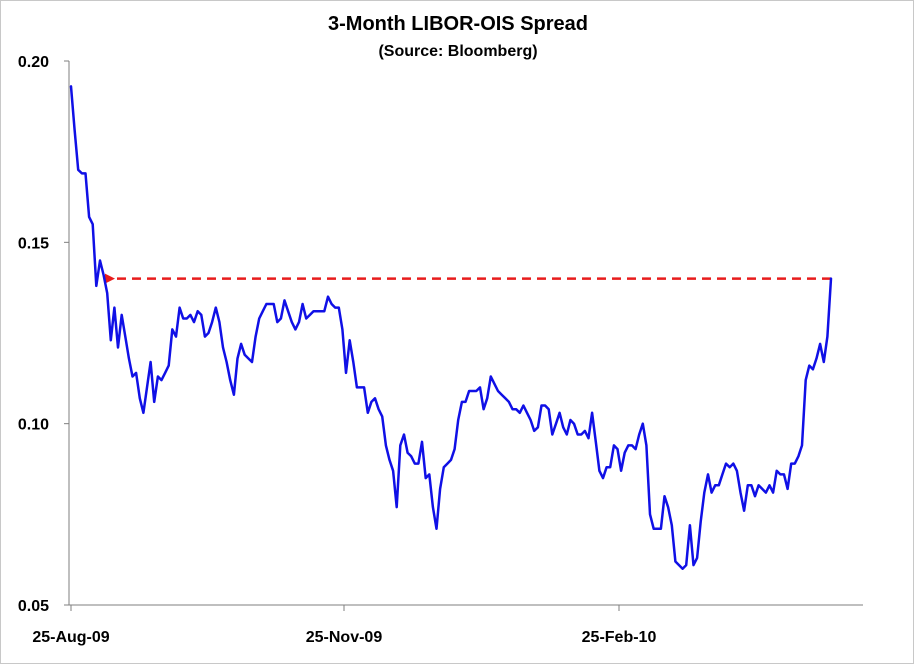 The height and width of the screenshot is (665, 914). I want to click on x-tick-label: 25-Feb-10, so click(619, 637).